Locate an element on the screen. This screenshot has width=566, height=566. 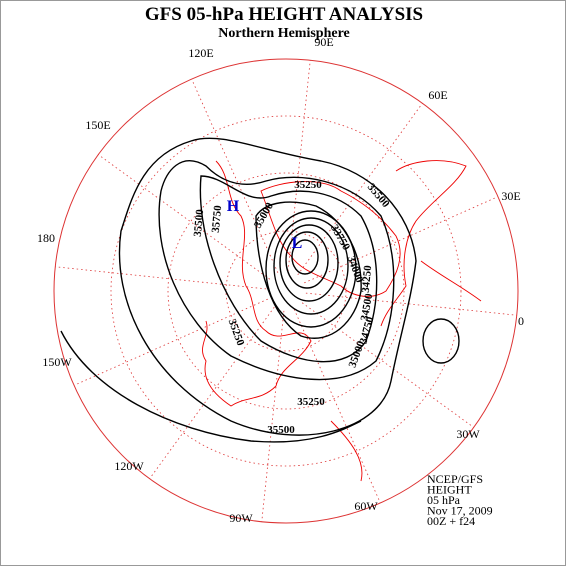
low-center: L is located at coordinates (297, 243).